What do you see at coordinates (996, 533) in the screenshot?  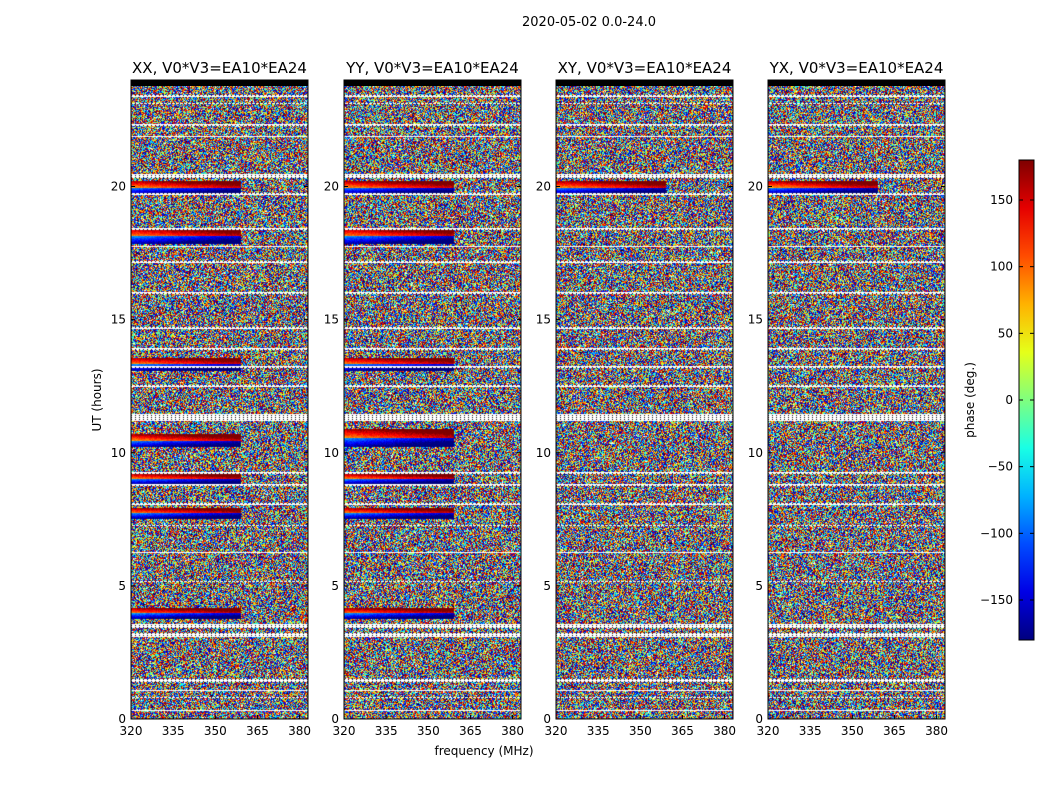 I see `colorbar-tick-label: −100` at bounding box center [996, 533].